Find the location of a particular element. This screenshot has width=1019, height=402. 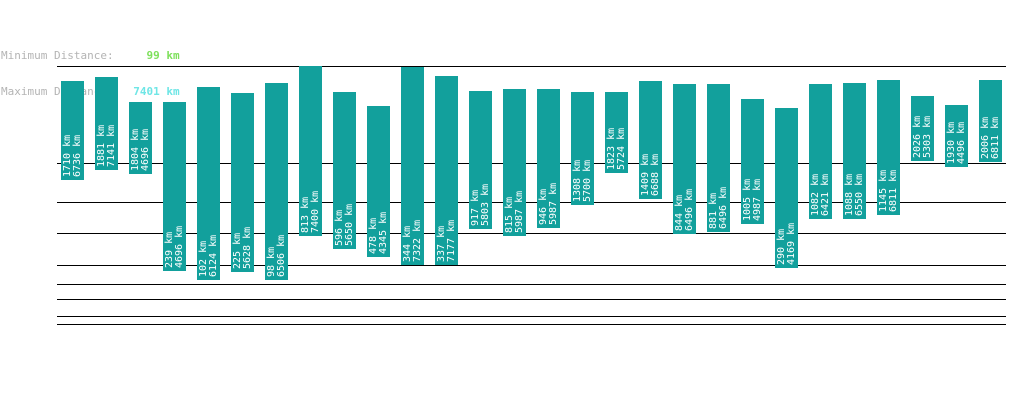

bar-min-label: 478 km is located at coordinates (373, 236).